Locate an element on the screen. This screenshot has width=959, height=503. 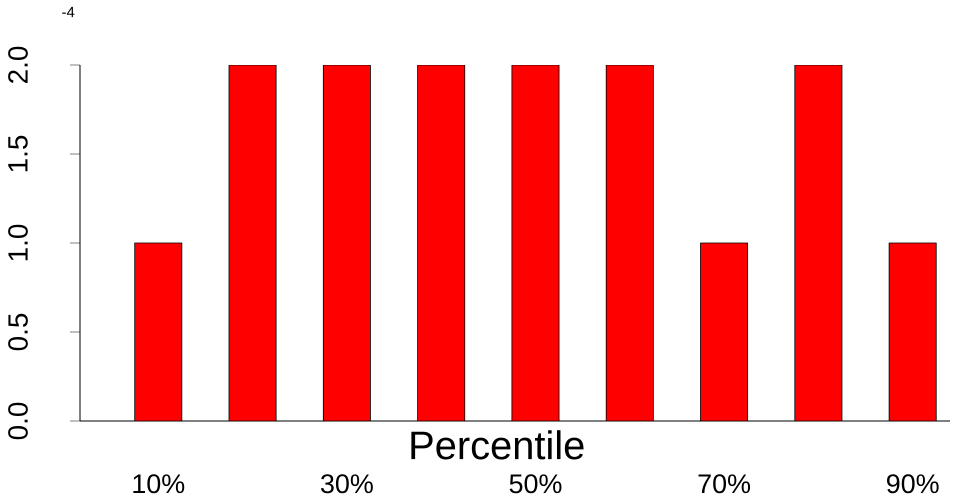
y-tick-label: 1.0 is located at coordinates (18, 242).